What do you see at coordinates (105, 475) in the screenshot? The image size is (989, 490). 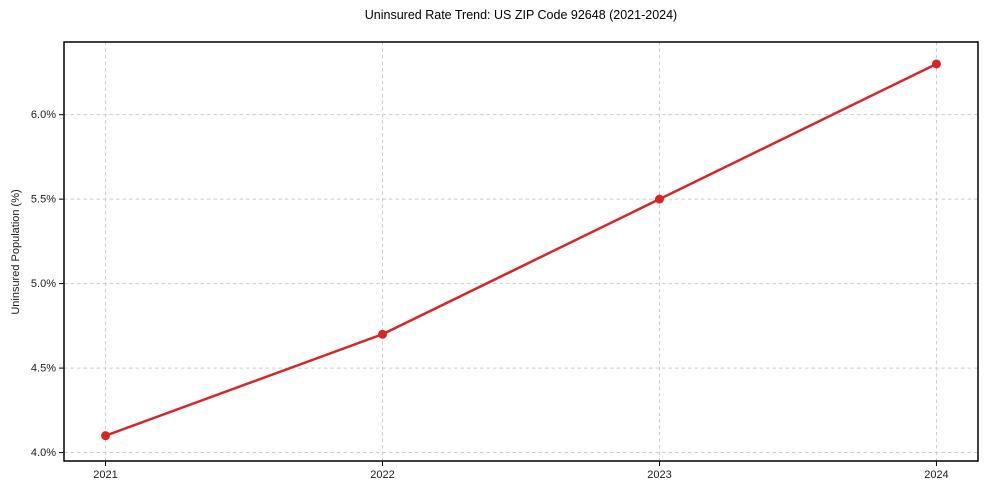 I see `x-tick-label: 2021` at bounding box center [105, 475].